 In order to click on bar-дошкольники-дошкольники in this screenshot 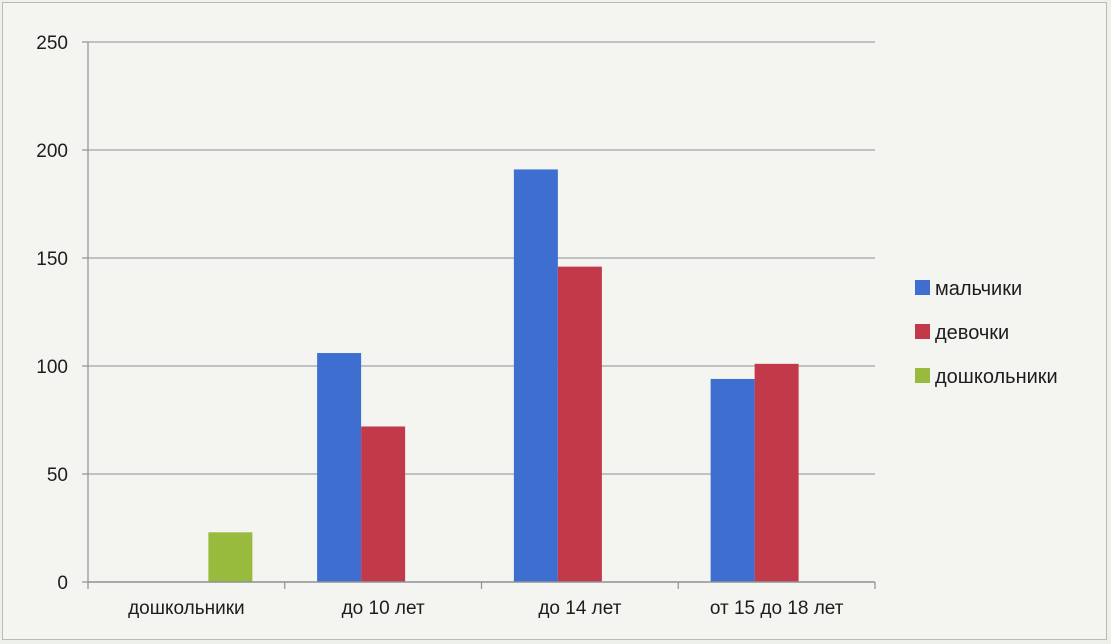, I will do `click(230, 557)`.